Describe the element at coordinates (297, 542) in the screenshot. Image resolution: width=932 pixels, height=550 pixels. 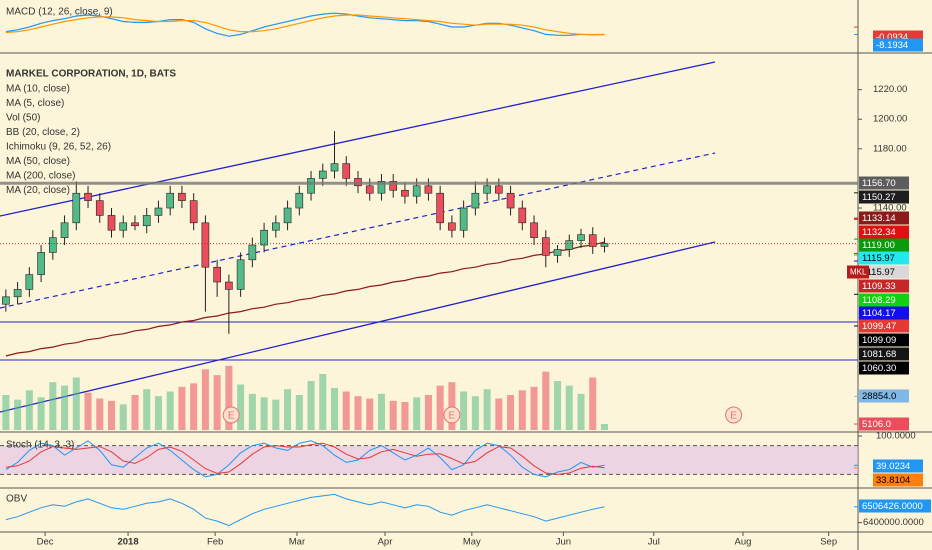
I see `x-tick-label: Mar` at that location.